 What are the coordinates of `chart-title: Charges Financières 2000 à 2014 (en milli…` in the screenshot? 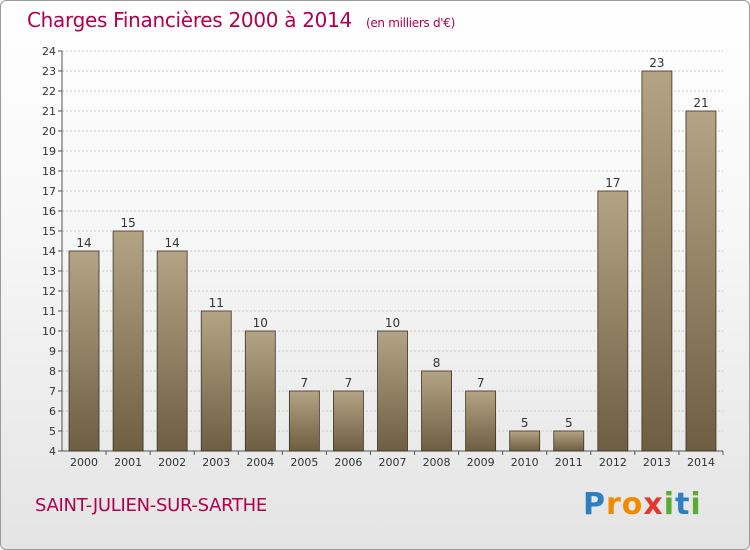 It's located at (241, 20).